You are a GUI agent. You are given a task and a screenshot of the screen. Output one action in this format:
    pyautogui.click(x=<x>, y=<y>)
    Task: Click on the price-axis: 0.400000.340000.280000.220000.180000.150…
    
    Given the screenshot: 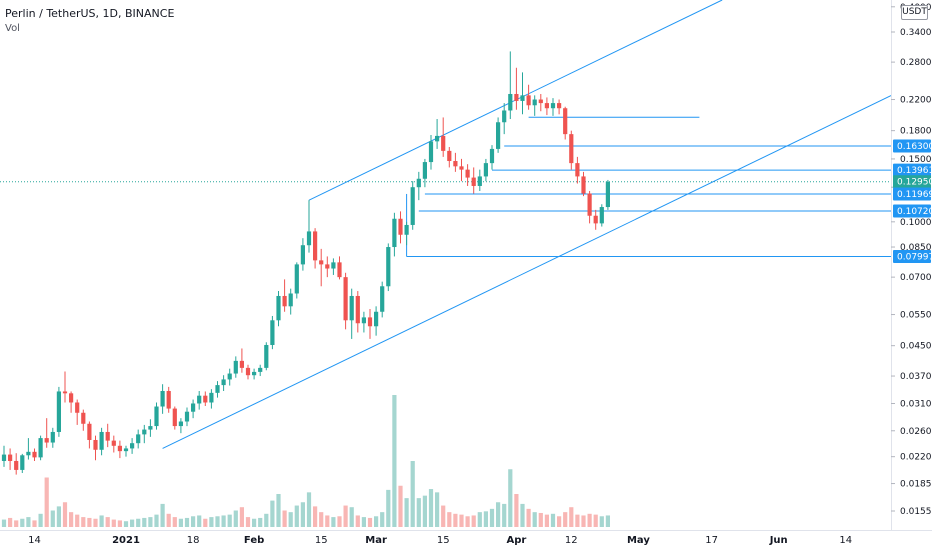 What is the action you would take?
    pyautogui.click(x=911, y=260)
    